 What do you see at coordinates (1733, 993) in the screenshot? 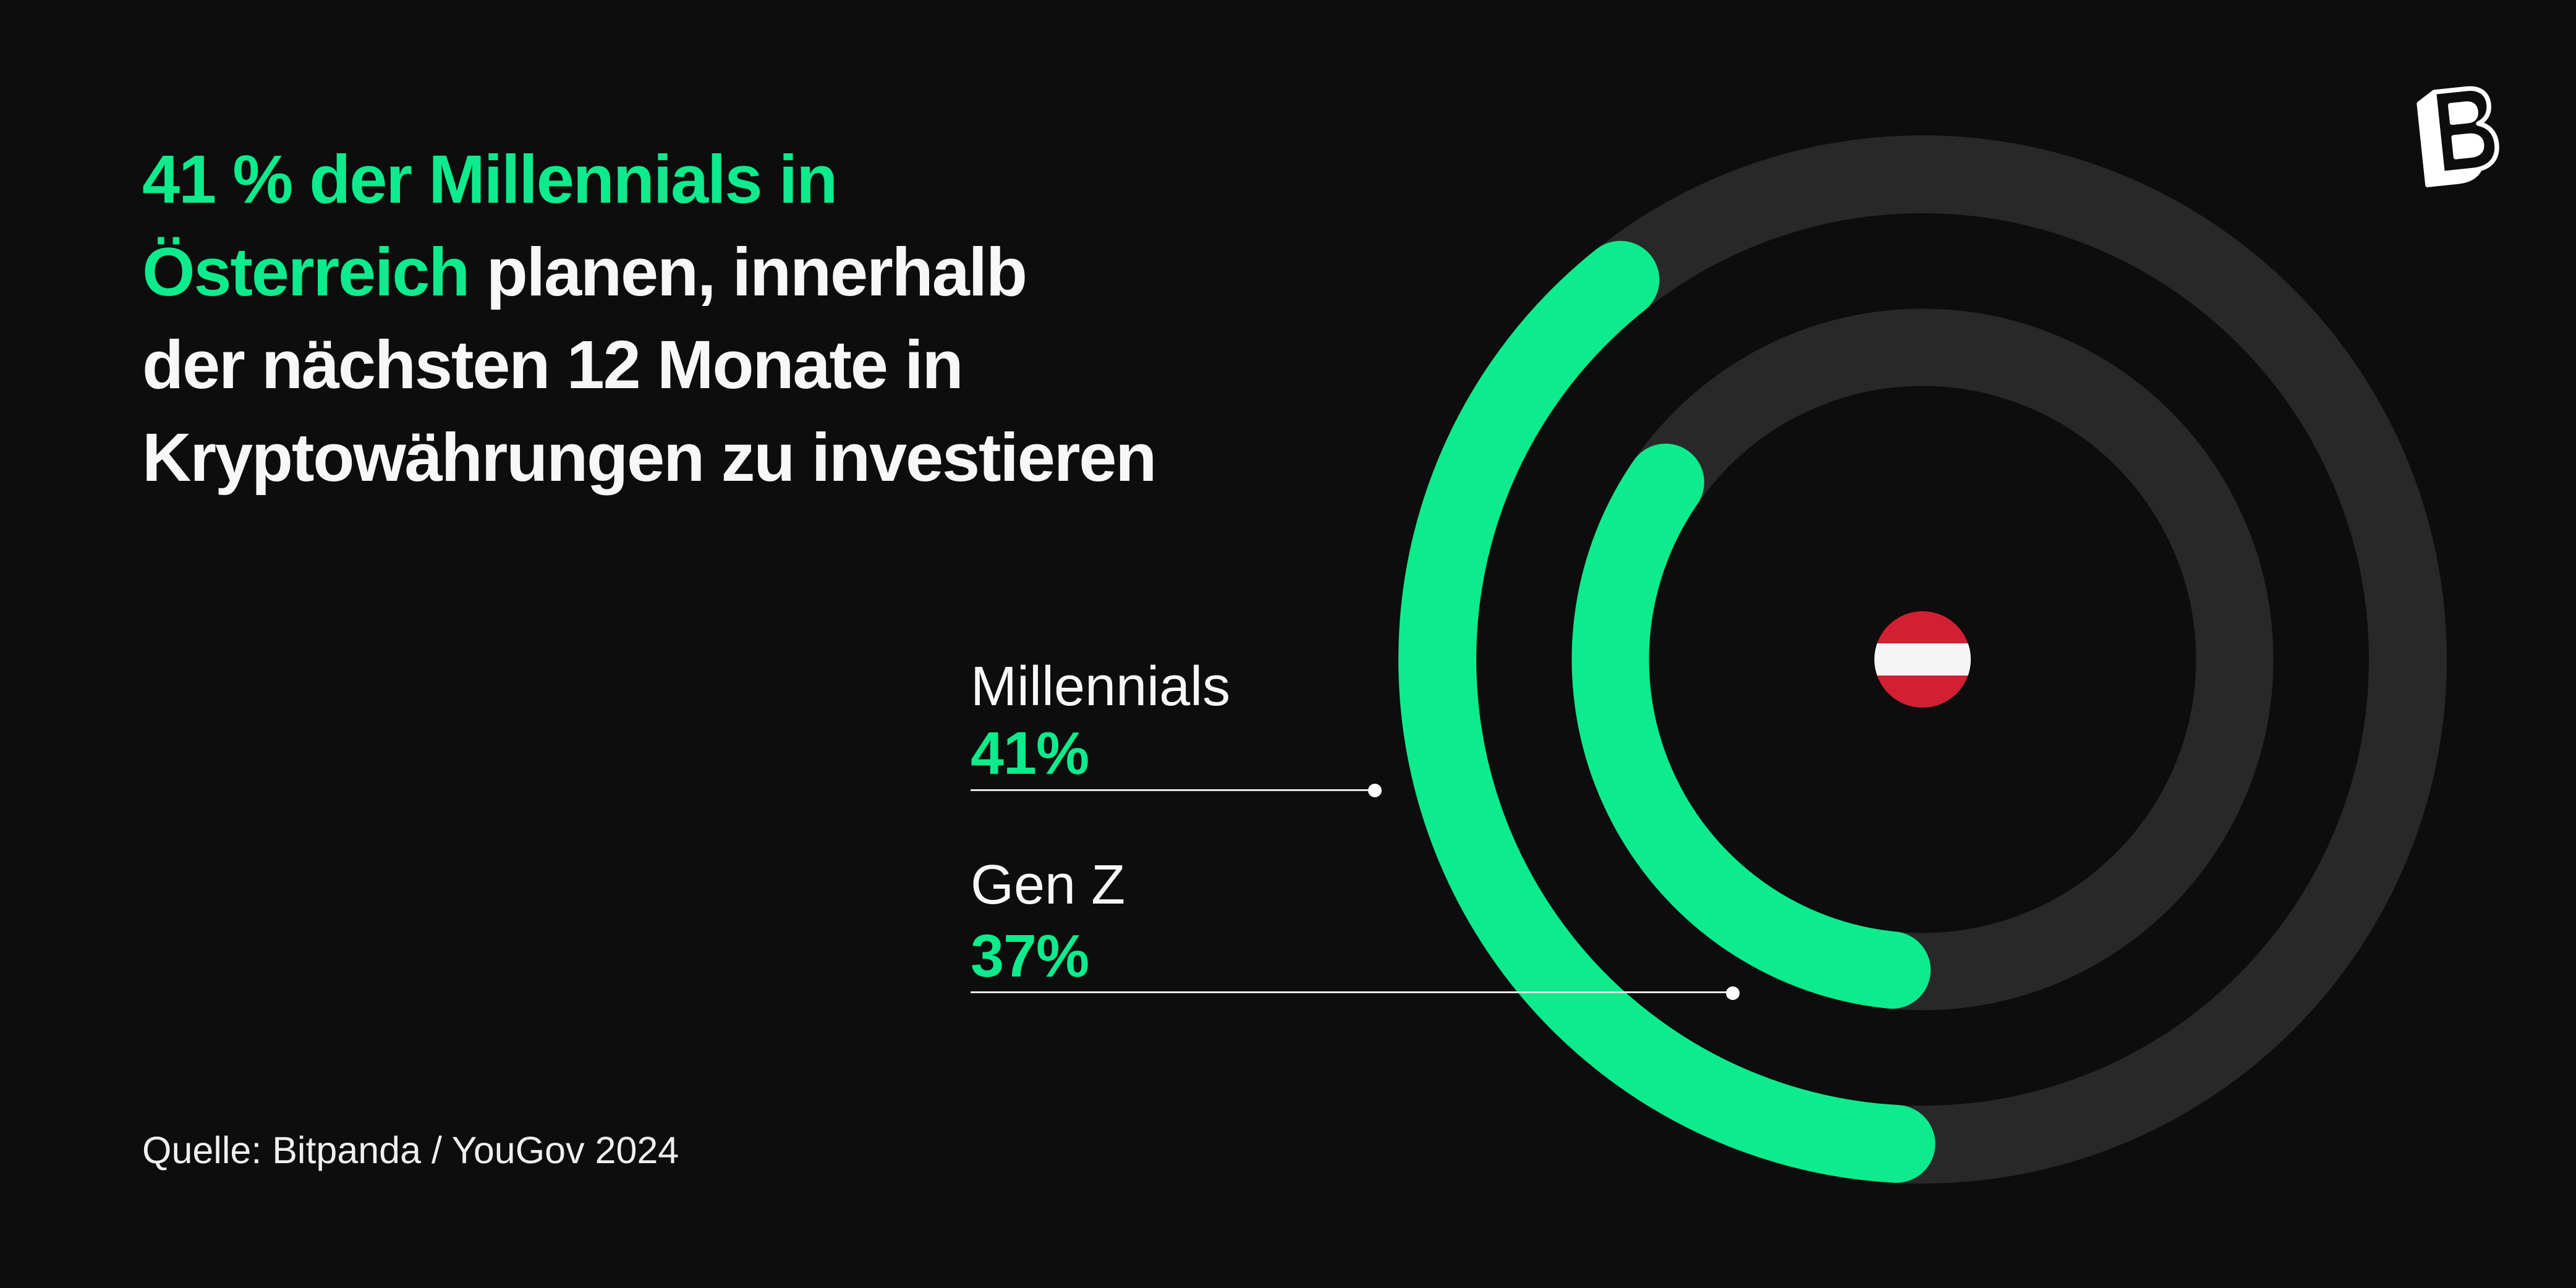
I see `genz-leader-dot` at bounding box center [1733, 993].